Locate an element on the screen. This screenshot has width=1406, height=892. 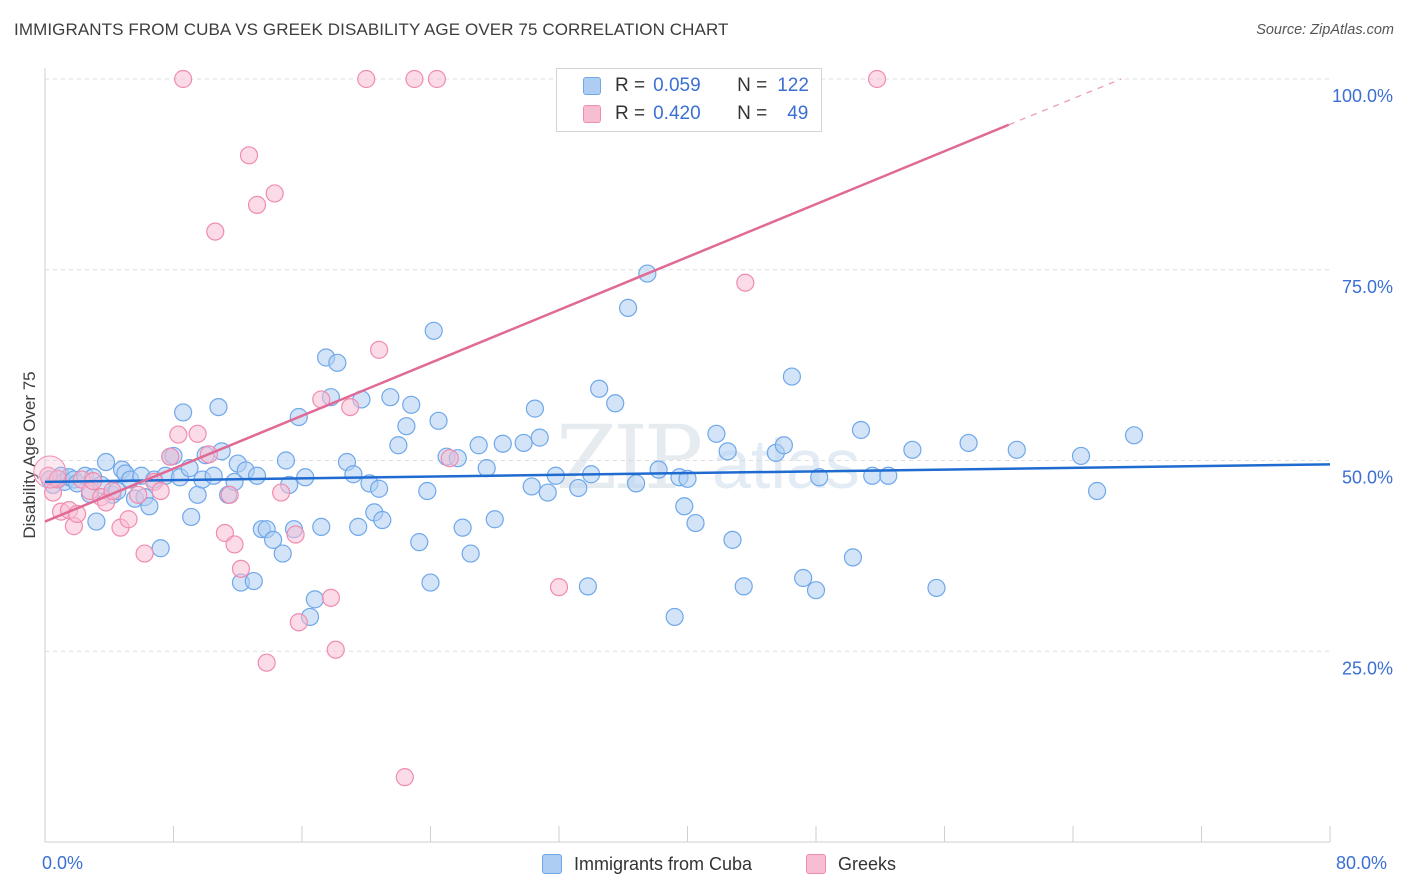
y-tick-label: 50.0% is located at coordinates (1367, 478).